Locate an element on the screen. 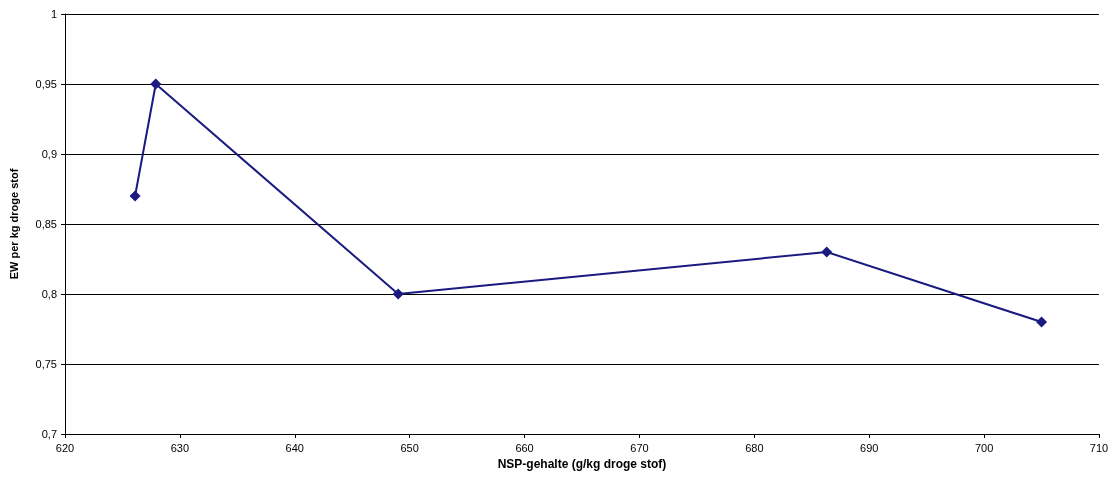 This screenshot has height=484, width=1113. y-tick-label: 0,75 is located at coordinates (46, 364).